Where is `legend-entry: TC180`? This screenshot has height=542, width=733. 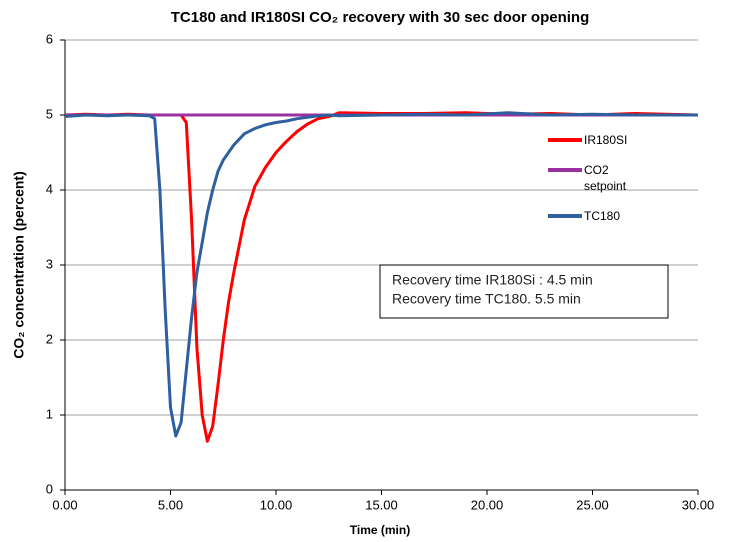 legend-entry: TC180 is located at coordinates (588, 216).